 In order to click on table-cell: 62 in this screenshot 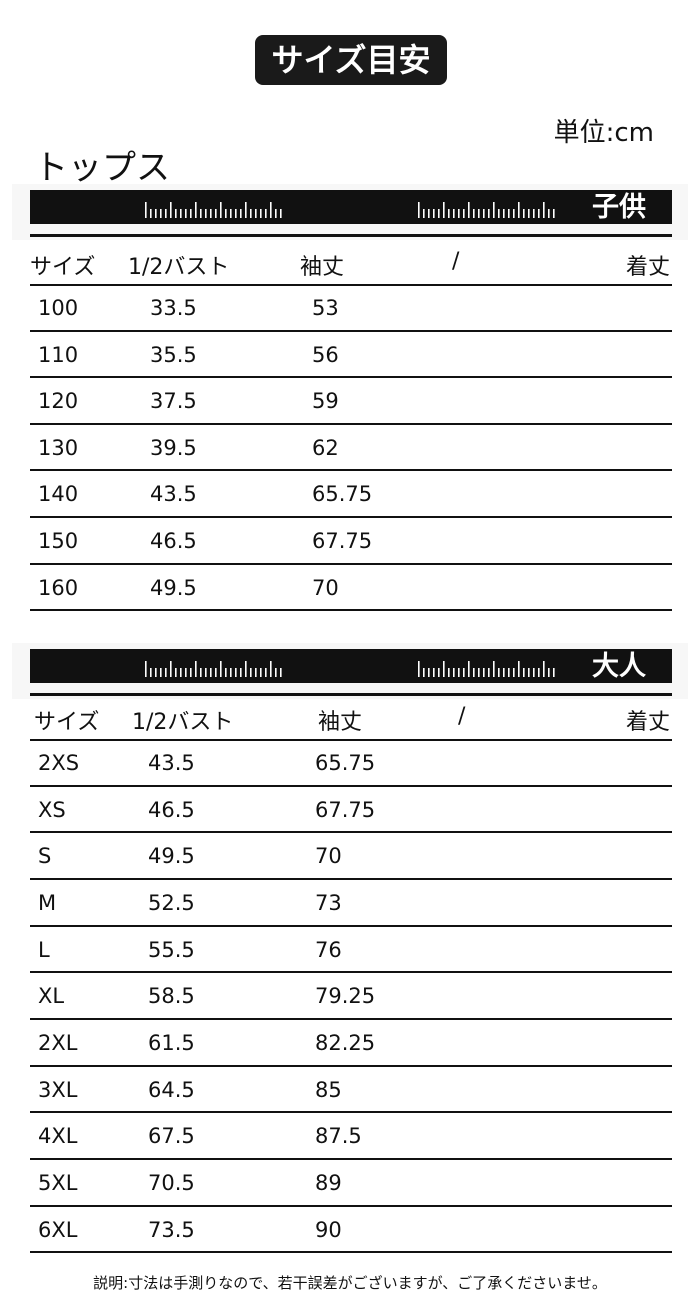, I will do `click(325, 447)`.